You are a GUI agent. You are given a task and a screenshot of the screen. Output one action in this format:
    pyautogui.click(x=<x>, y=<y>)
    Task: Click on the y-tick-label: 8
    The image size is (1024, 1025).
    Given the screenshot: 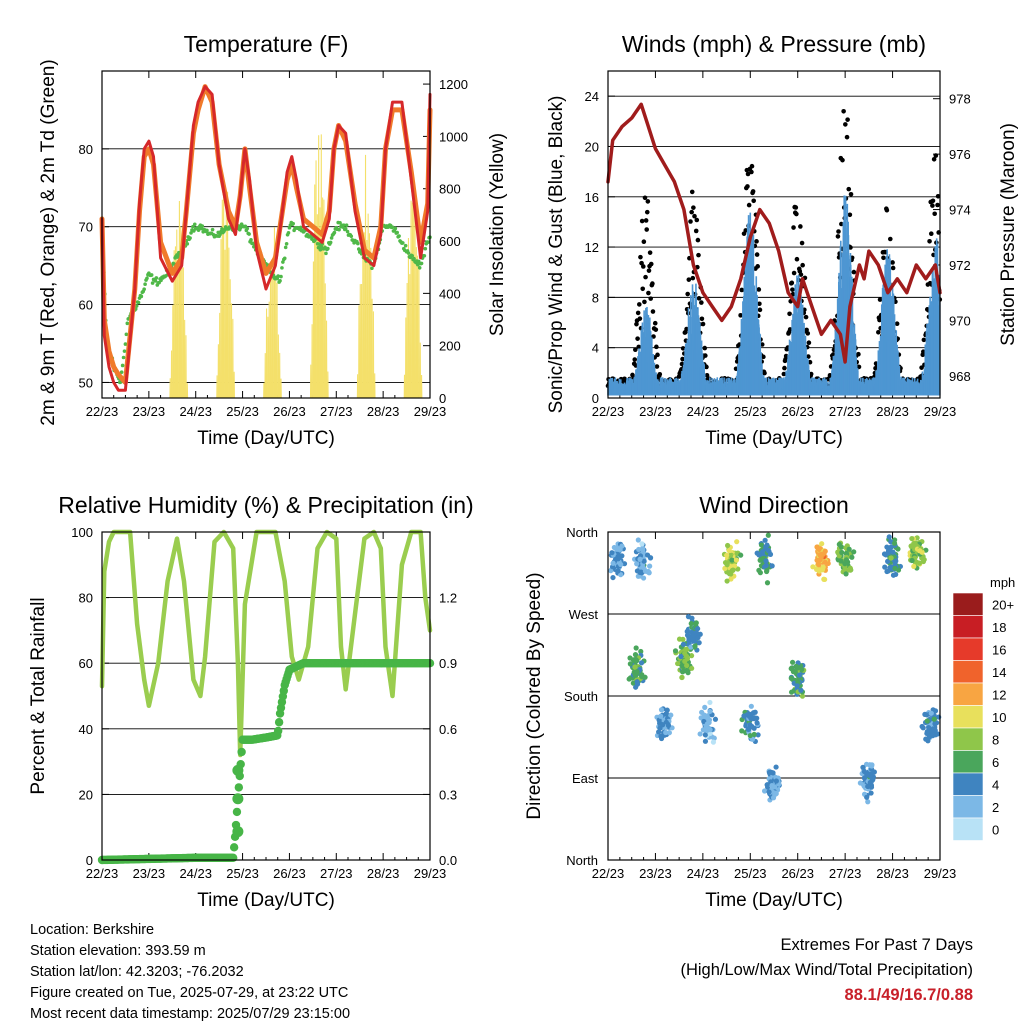 What is the action you would take?
    pyautogui.click(x=595, y=297)
    